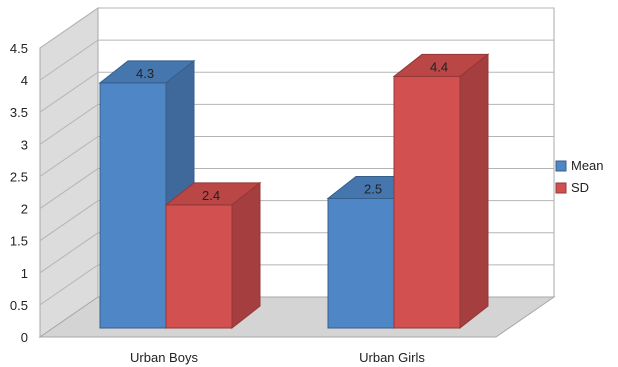 The image size is (618, 367). I want to click on y-tick-label: 0, so click(24, 337).